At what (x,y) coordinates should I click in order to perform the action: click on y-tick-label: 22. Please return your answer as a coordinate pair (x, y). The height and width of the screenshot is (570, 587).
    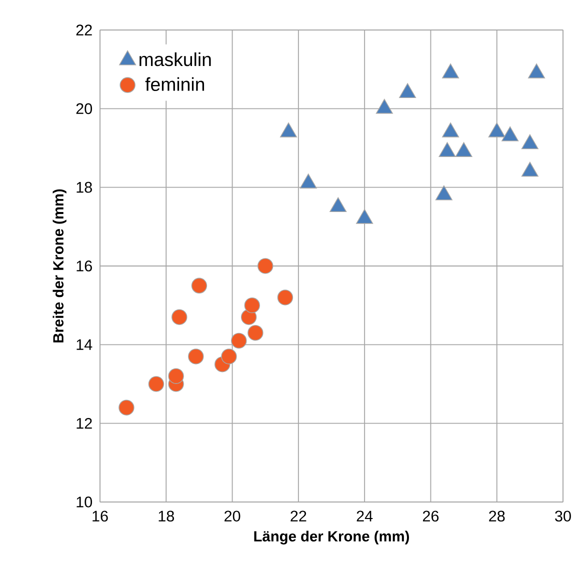
    Looking at the image, I should click on (84, 30).